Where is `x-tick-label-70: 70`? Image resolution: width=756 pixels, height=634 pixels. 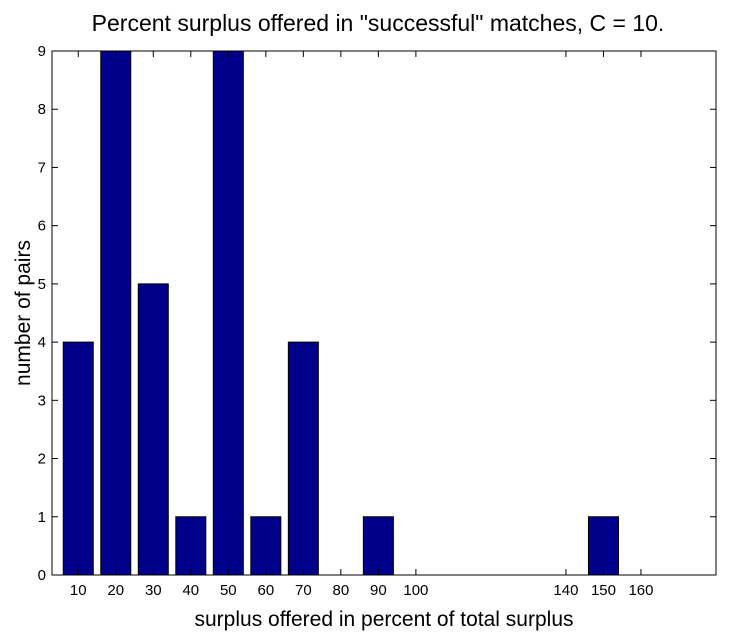 x-tick-label-70: 70 is located at coordinates (303, 590).